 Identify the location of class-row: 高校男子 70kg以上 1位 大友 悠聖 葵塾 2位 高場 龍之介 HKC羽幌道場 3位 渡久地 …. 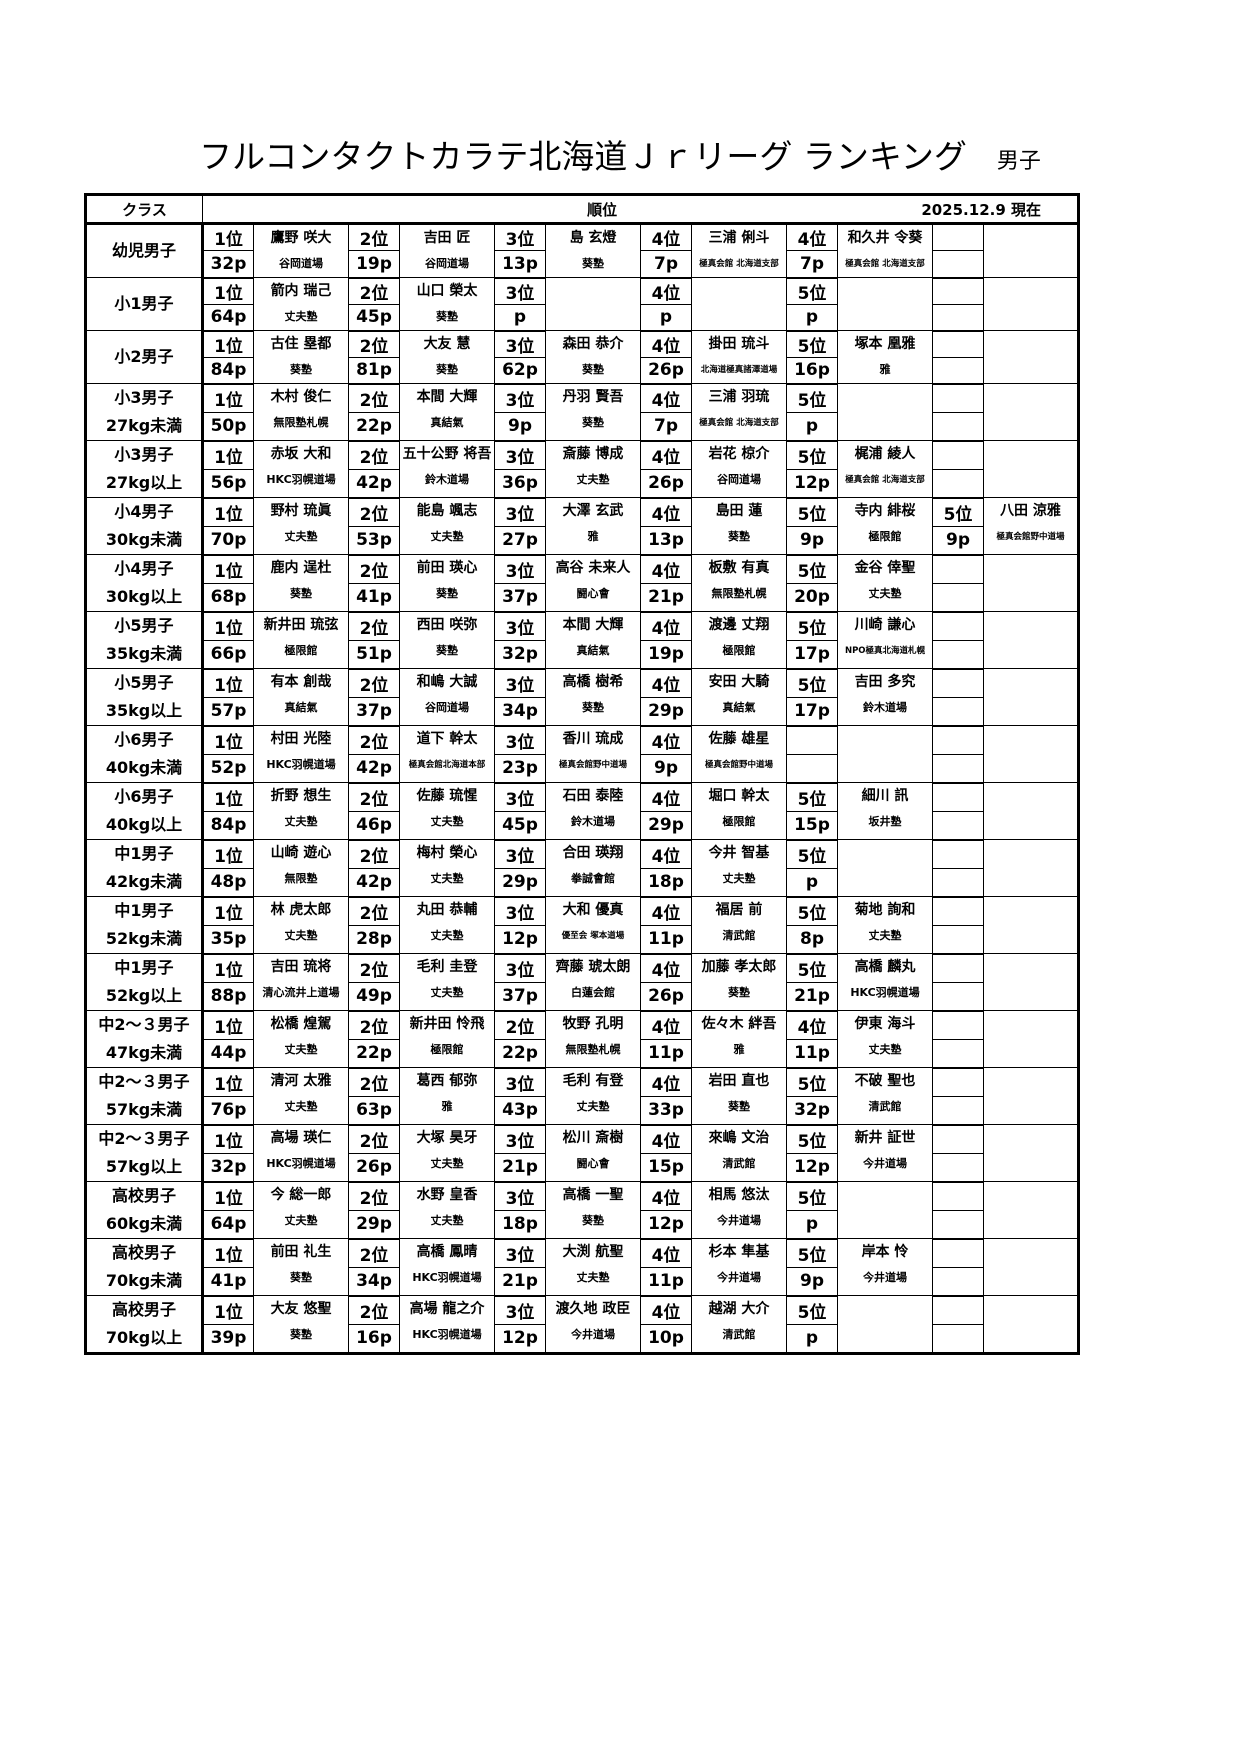
(582, 1324).